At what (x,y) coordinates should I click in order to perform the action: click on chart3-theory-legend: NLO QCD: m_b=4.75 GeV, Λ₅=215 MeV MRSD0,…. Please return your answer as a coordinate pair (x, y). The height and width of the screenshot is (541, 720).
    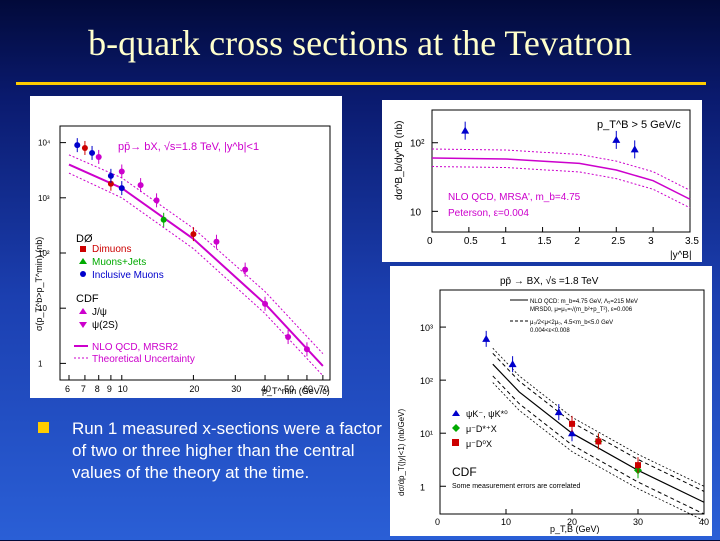
    Looking at the image, I should click on (574, 316).